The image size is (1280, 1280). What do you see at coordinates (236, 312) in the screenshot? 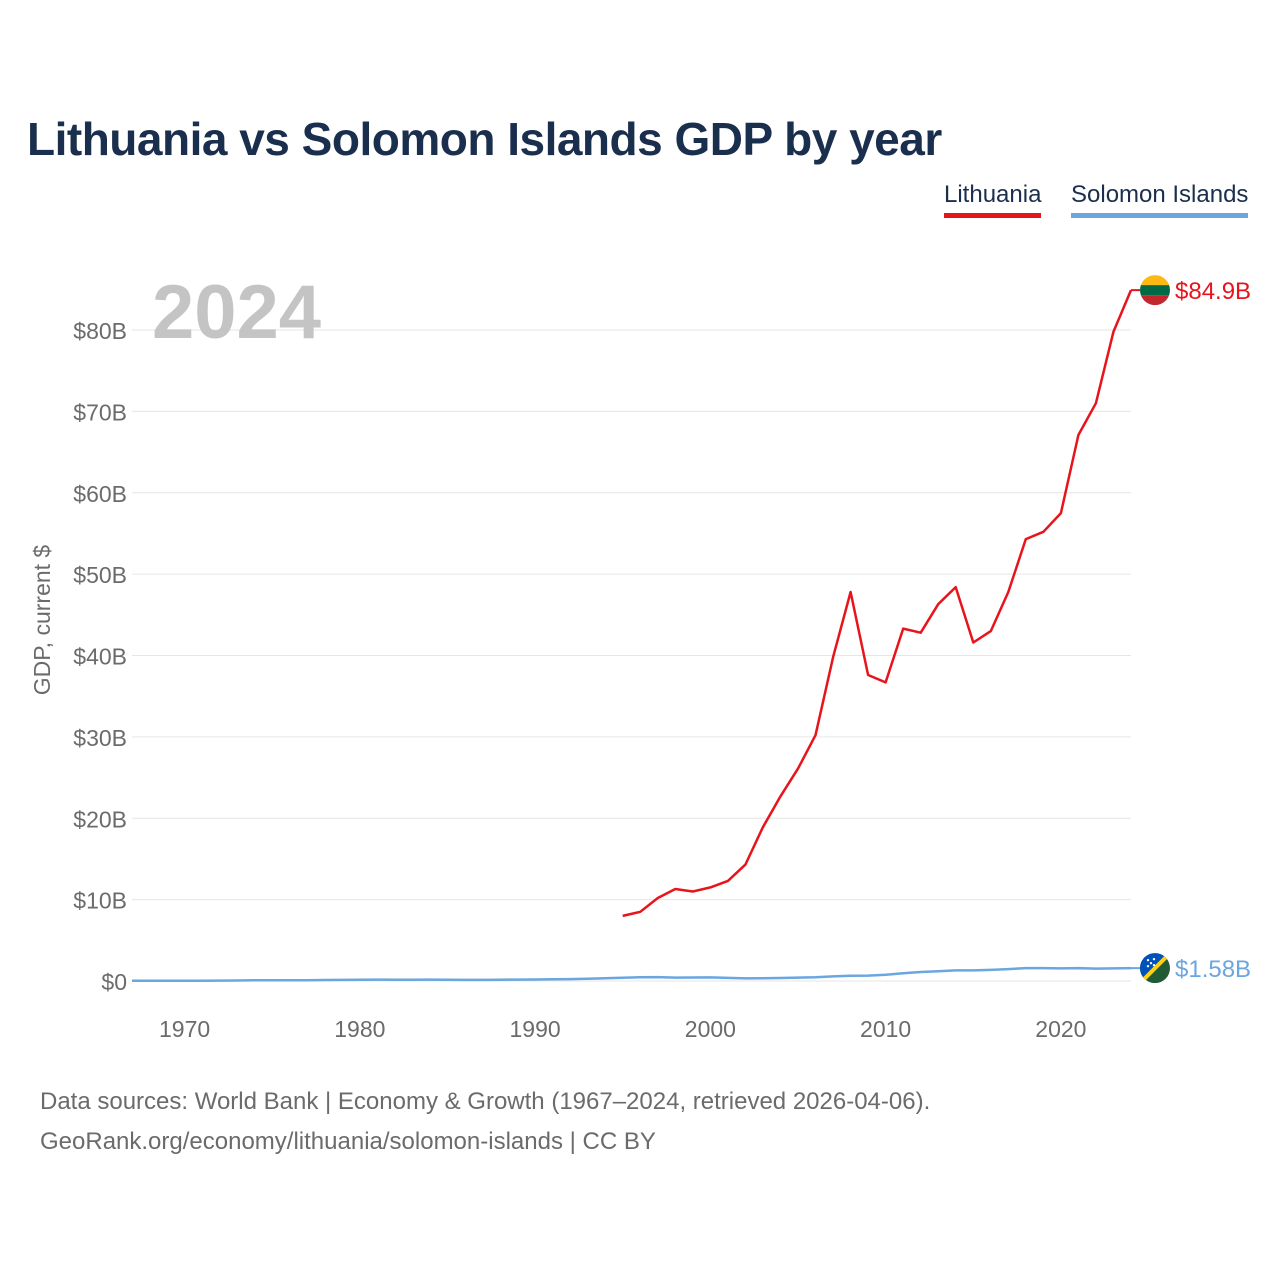
I see `year-watermark: 2024` at bounding box center [236, 312].